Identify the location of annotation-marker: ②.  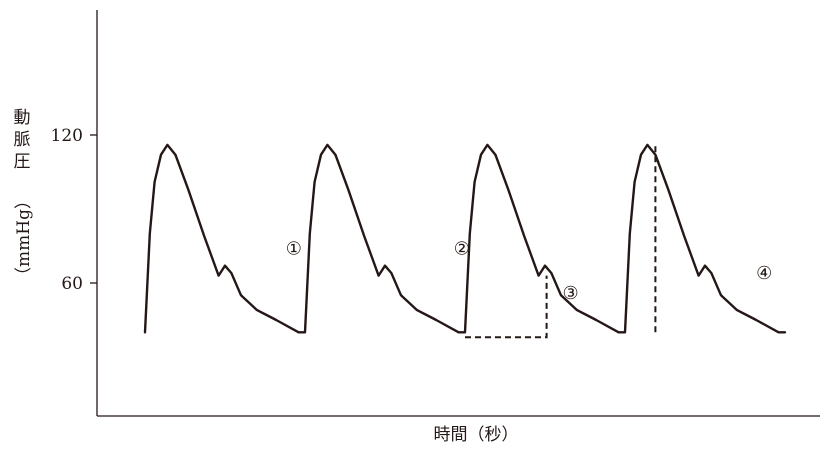
(462, 248).